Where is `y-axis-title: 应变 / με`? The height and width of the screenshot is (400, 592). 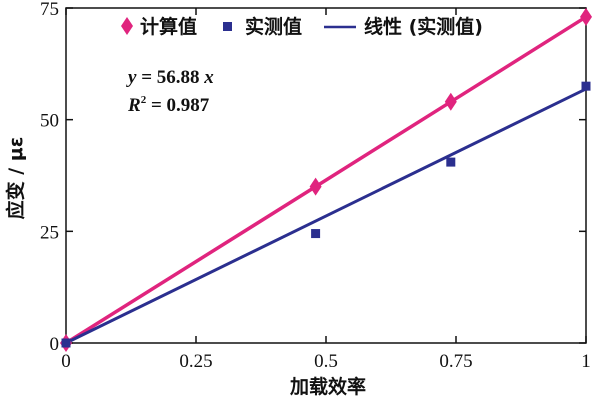 y-axis-title: 应变 / με is located at coordinates (15, 178).